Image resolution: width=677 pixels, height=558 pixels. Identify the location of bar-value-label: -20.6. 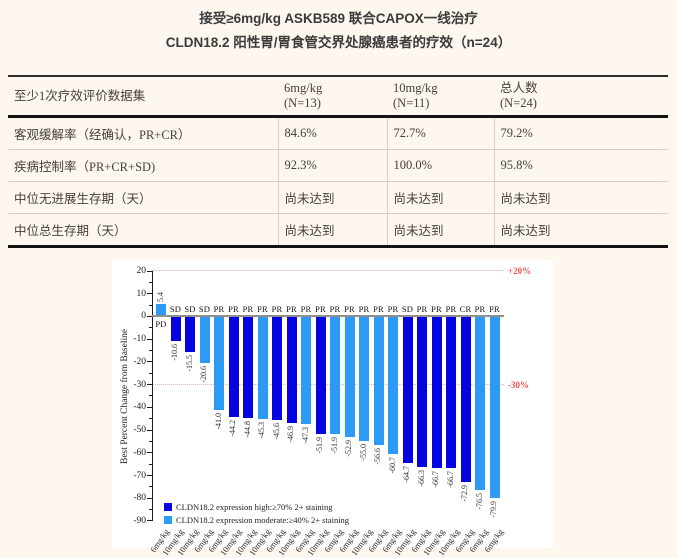
(203, 374).